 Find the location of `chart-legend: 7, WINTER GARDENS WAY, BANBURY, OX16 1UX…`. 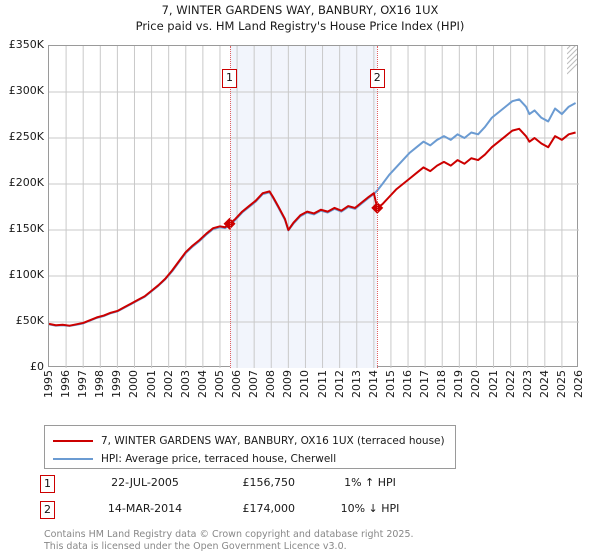

chart-legend: 7, WINTER GARDENS WAY, BANBURY, OX16 1UX… is located at coordinates (250, 447).